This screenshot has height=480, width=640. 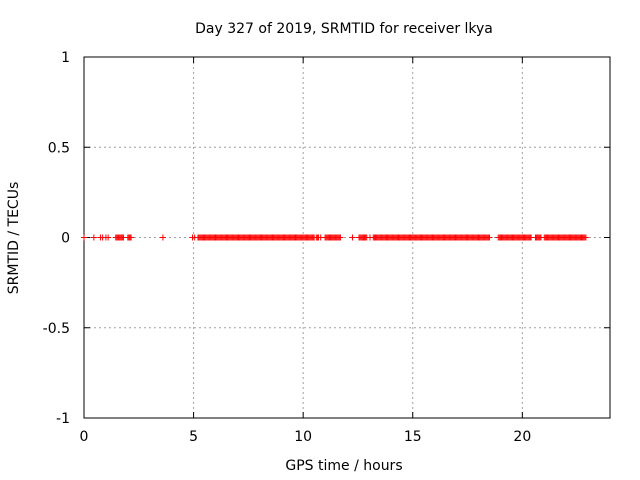 I want to click on x-tick-label: 15, so click(x=413, y=437).